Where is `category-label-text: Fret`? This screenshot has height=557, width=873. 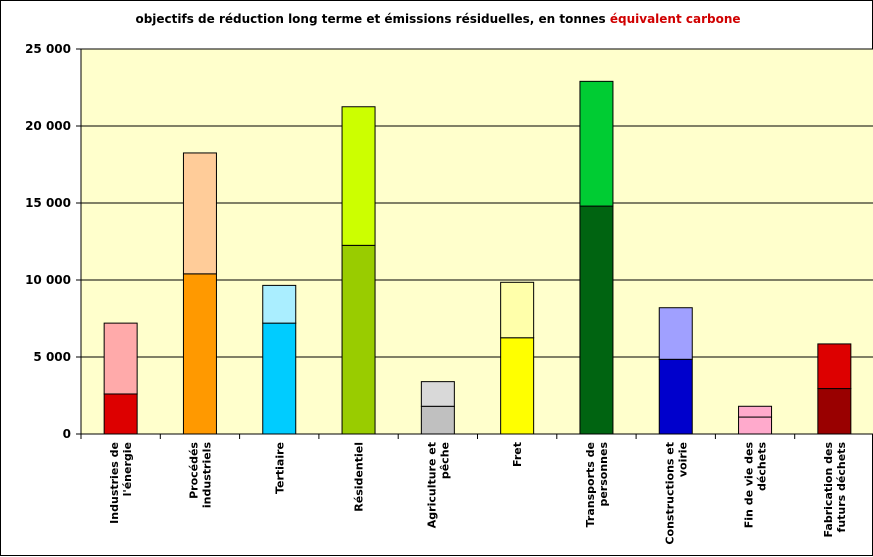 category-label-text: Fret is located at coordinates (517, 454).